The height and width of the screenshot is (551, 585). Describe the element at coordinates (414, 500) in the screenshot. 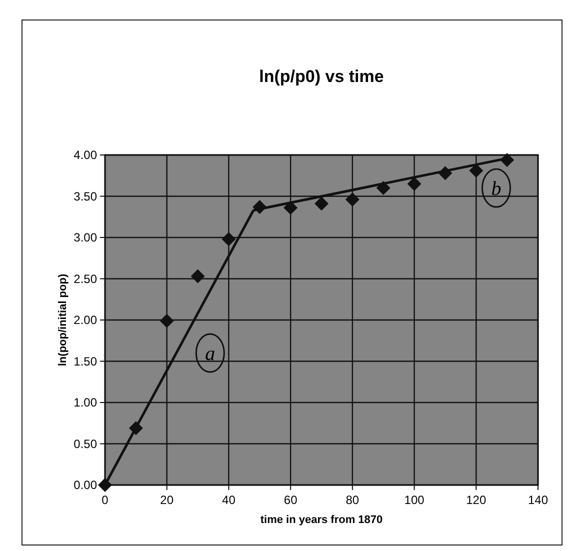

I see `x-tick-label: 100` at that location.